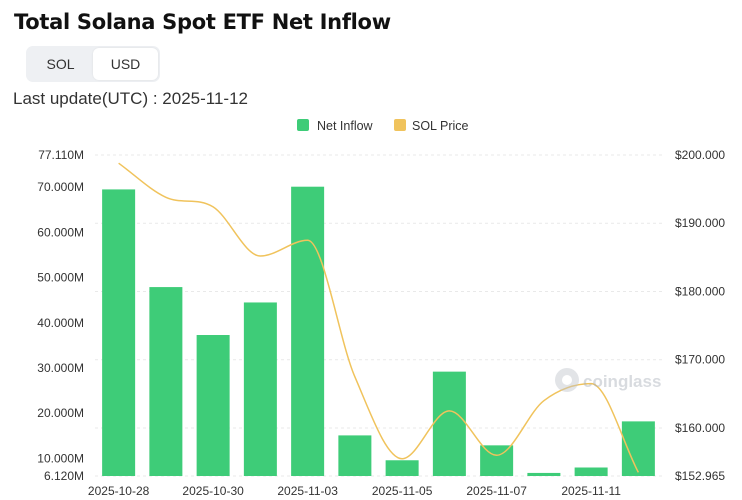 This screenshot has height=500, width=742. What do you see at coordinates (383, 126) in the screenshot?
I see `legend: Net Inflow SOL Price` at bounding box center [383, 126].